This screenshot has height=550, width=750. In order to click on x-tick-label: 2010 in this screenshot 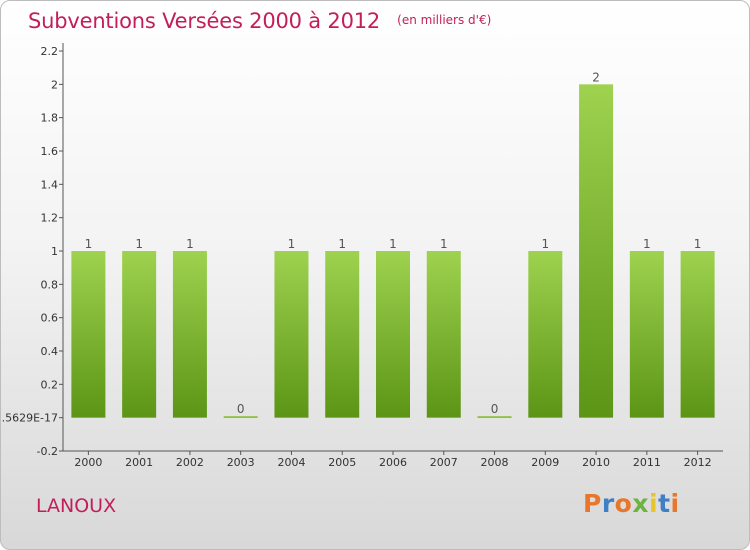, I will do `click(596, 462)`.